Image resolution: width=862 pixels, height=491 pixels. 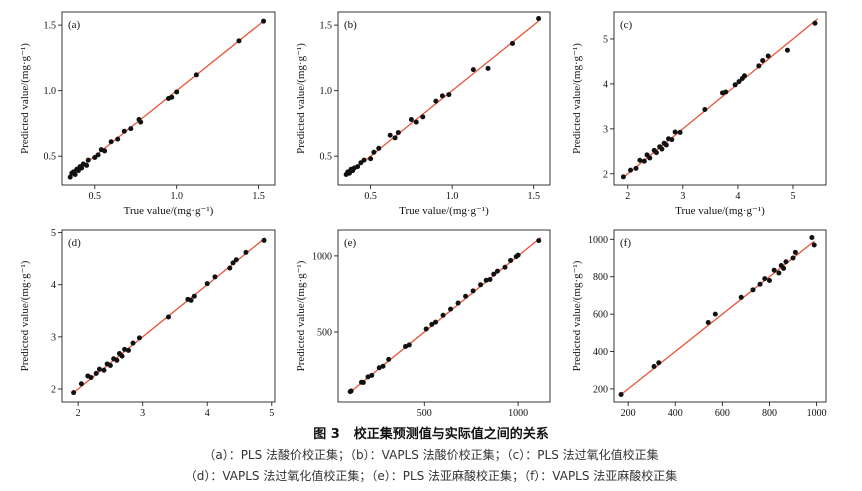 What do you see at coordinates (817, 413) in the screenshot?
I see `x-tick-label: 1000` at bounding box center [817, 413].